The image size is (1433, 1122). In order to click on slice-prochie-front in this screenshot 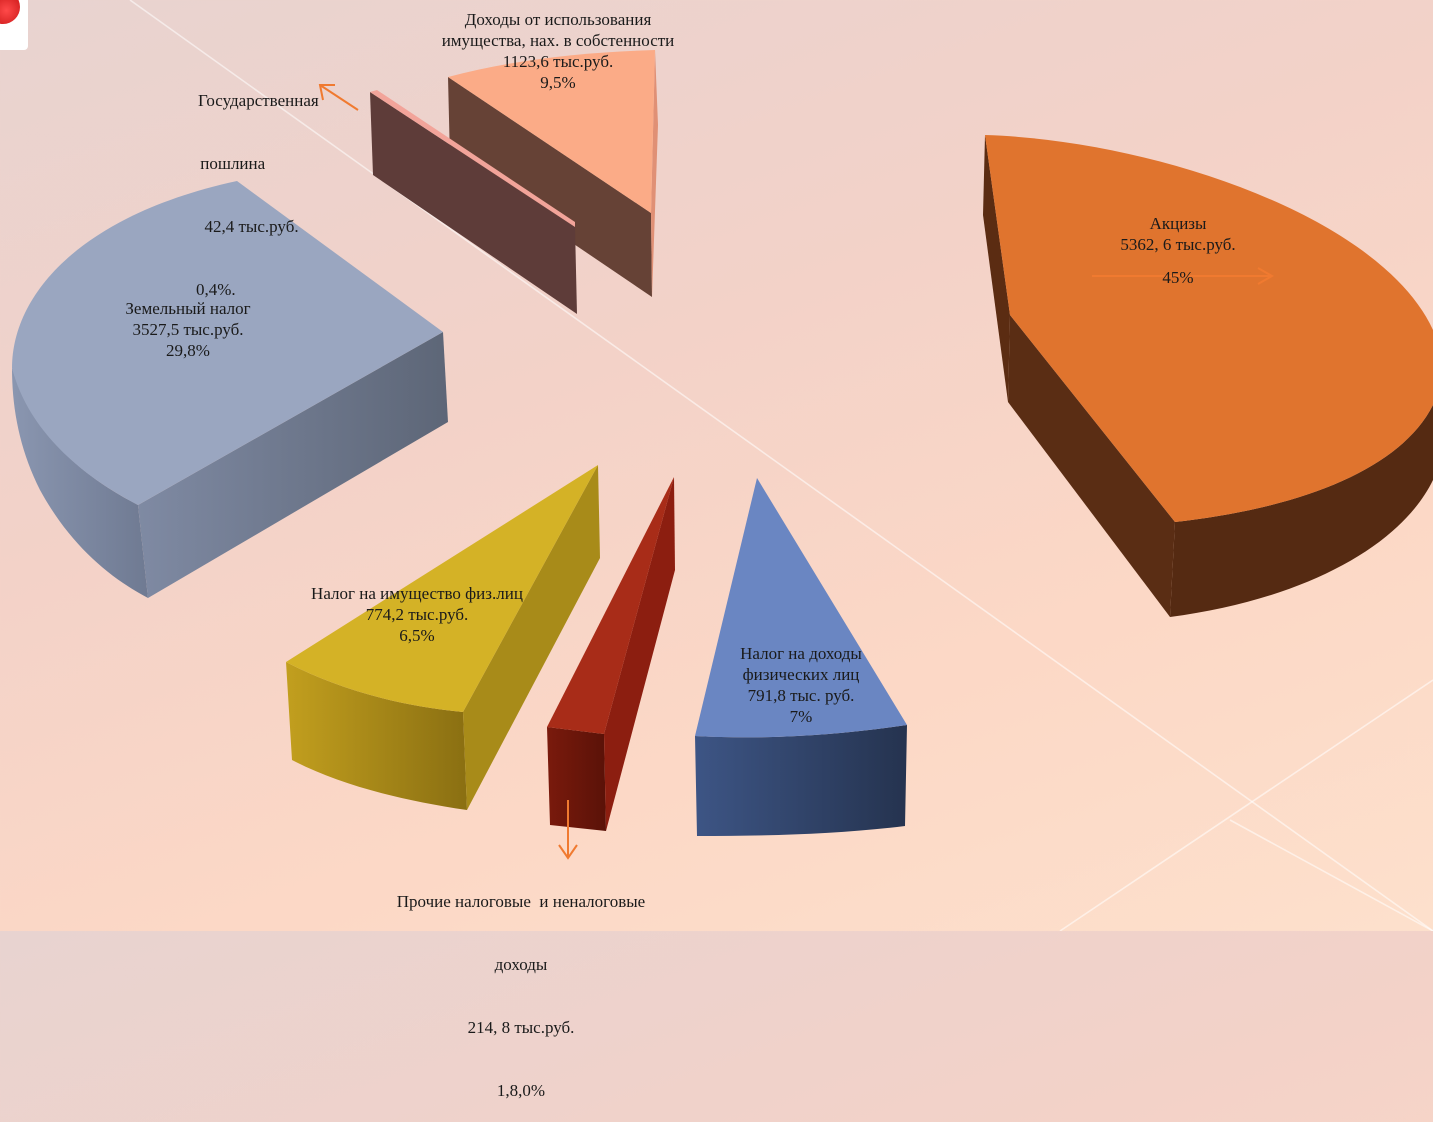, I will do `click(576, 779)`.